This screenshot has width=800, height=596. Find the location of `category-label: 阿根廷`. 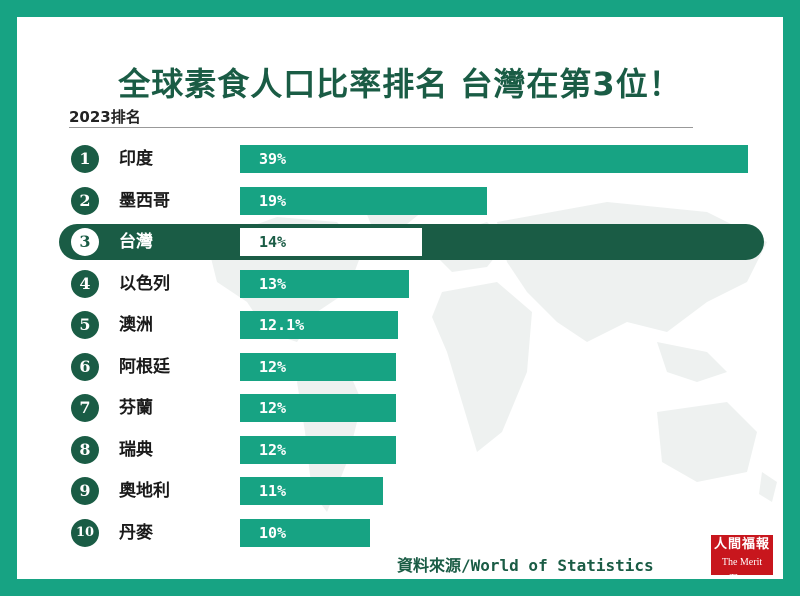

category-label: 阿根廷 is located at coordinates (144, 366).